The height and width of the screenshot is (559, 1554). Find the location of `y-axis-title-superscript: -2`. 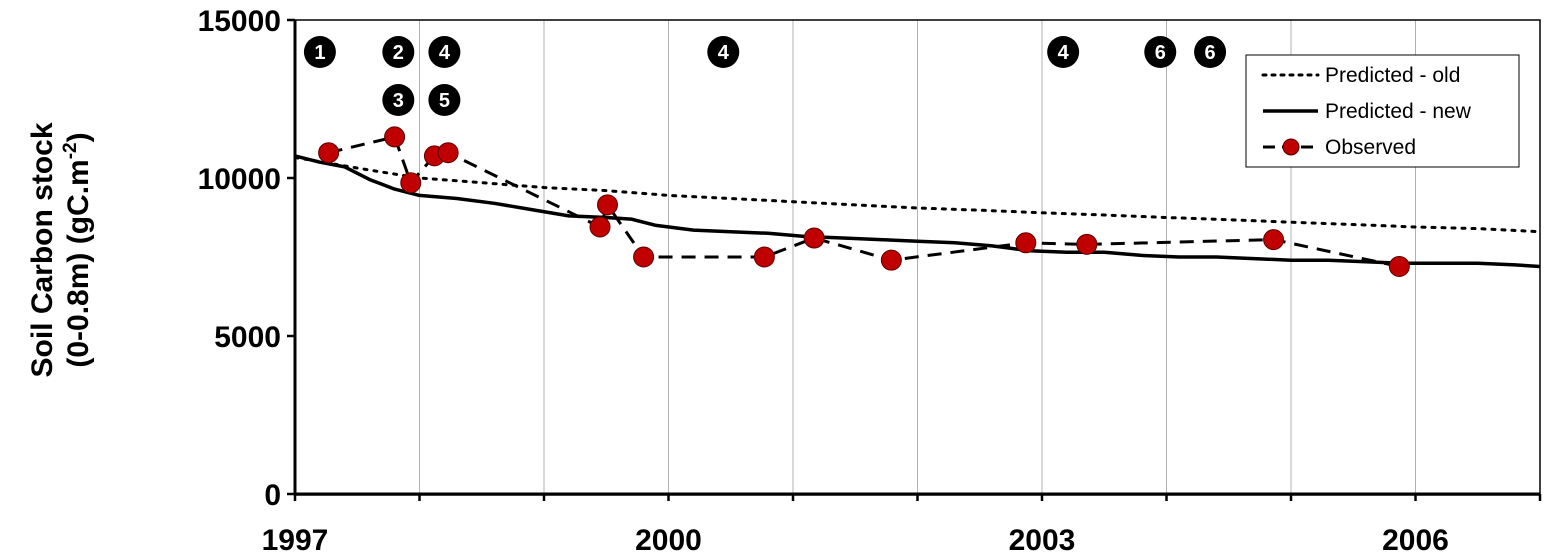

y-axis-title-superscript: -2 is located at coordinates (70, 150).